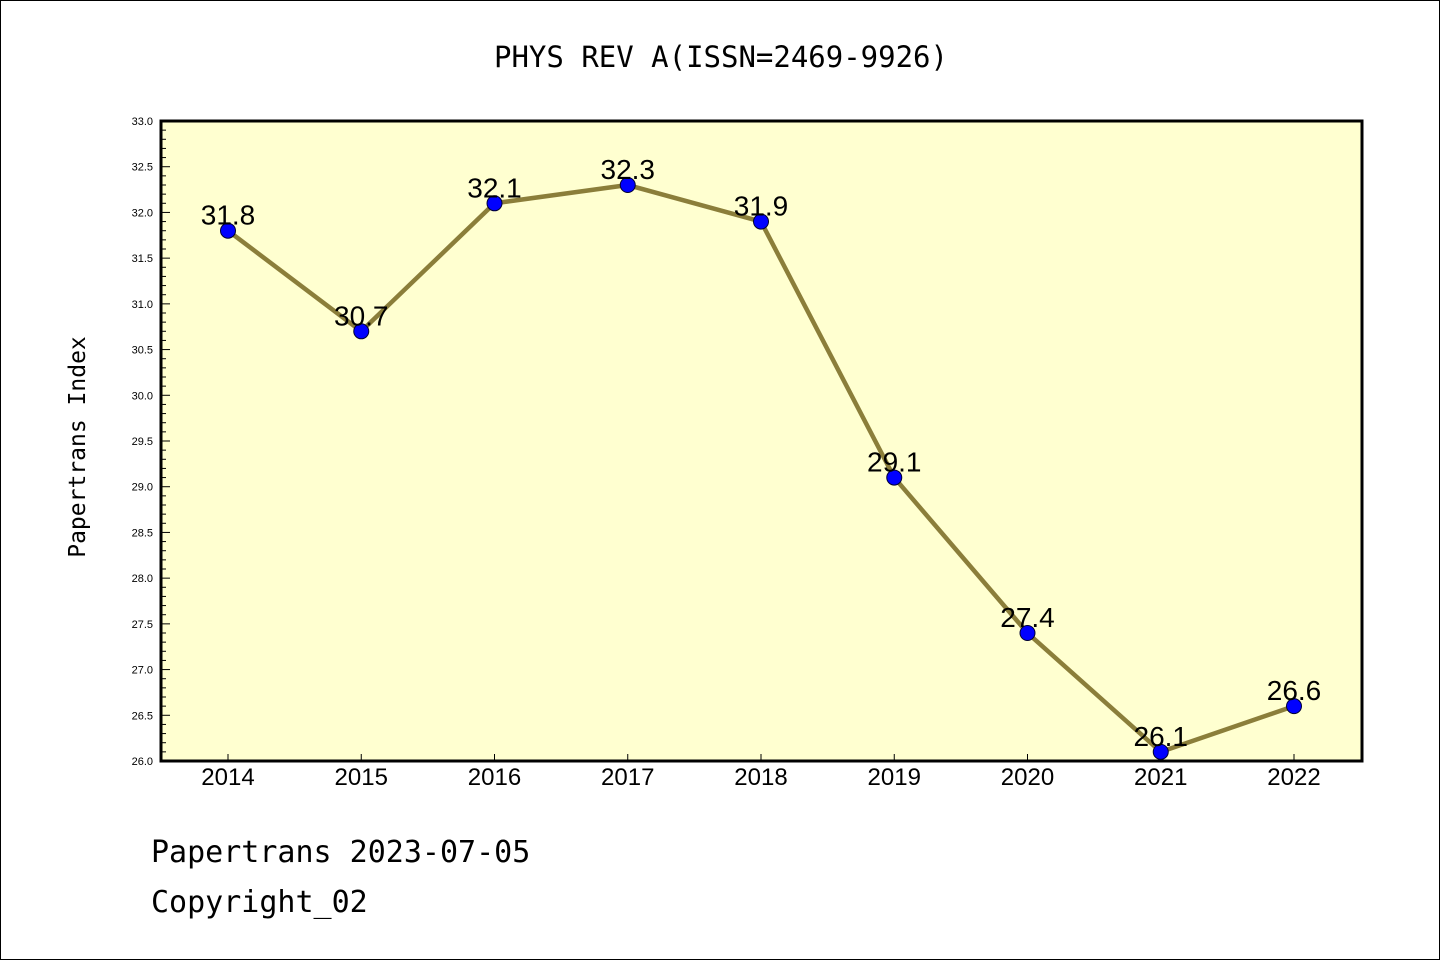 This screenshot has width=1440, height=961. I want to click on x-tick-label: 2015, so click(361, 777).